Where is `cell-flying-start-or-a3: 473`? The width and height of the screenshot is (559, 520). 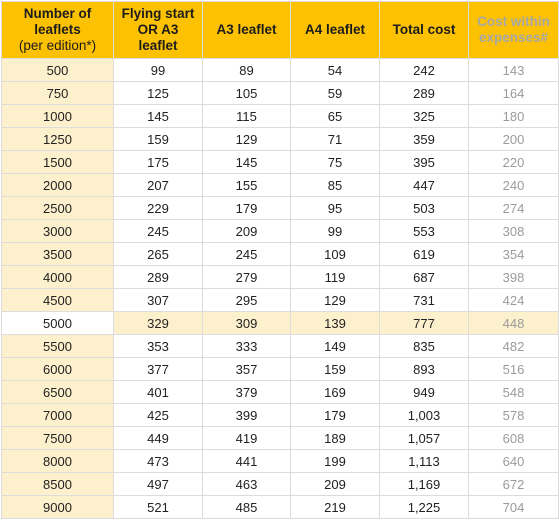
cell-flying-start-or-a3: 473 is located at coordinates (158, 461).